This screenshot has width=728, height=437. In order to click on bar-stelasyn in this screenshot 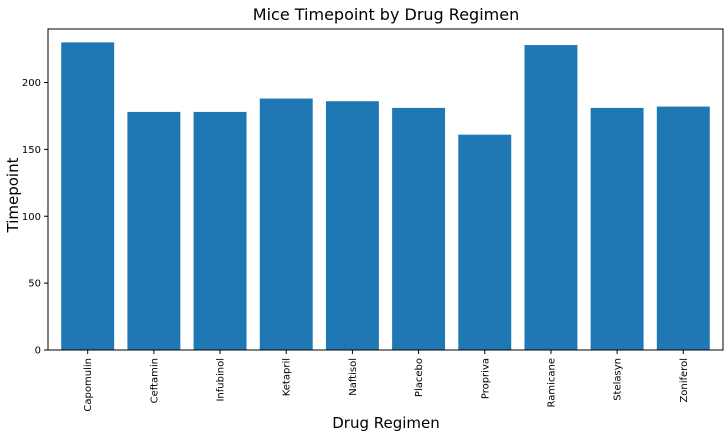, I will do `click(617, 228)`.